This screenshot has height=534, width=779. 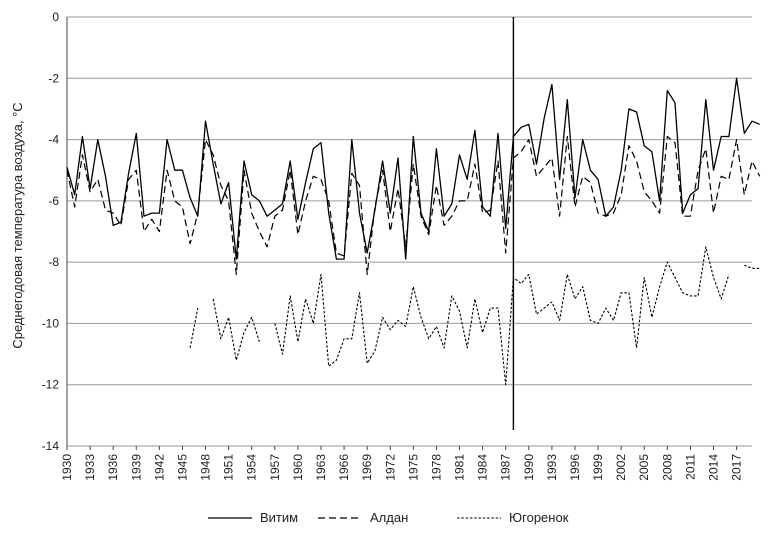 I want to click on x-tick-label: 2014, so click(x=714, y=467).